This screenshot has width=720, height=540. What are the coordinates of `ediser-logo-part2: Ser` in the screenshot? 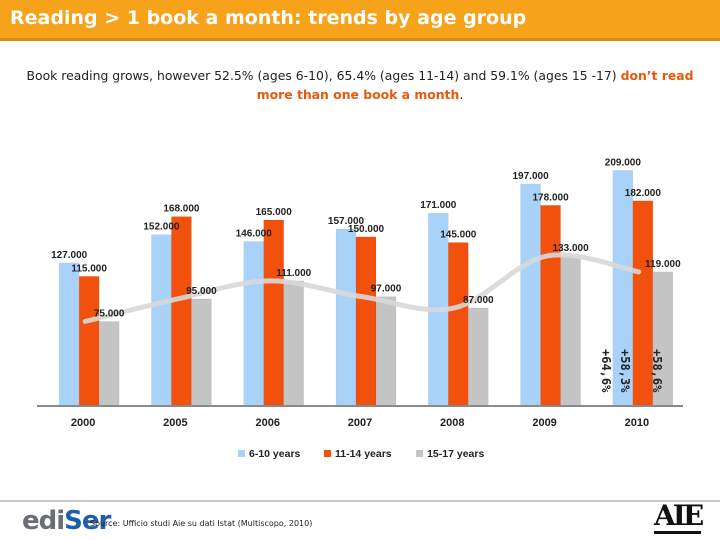 It's located at (87, 521).